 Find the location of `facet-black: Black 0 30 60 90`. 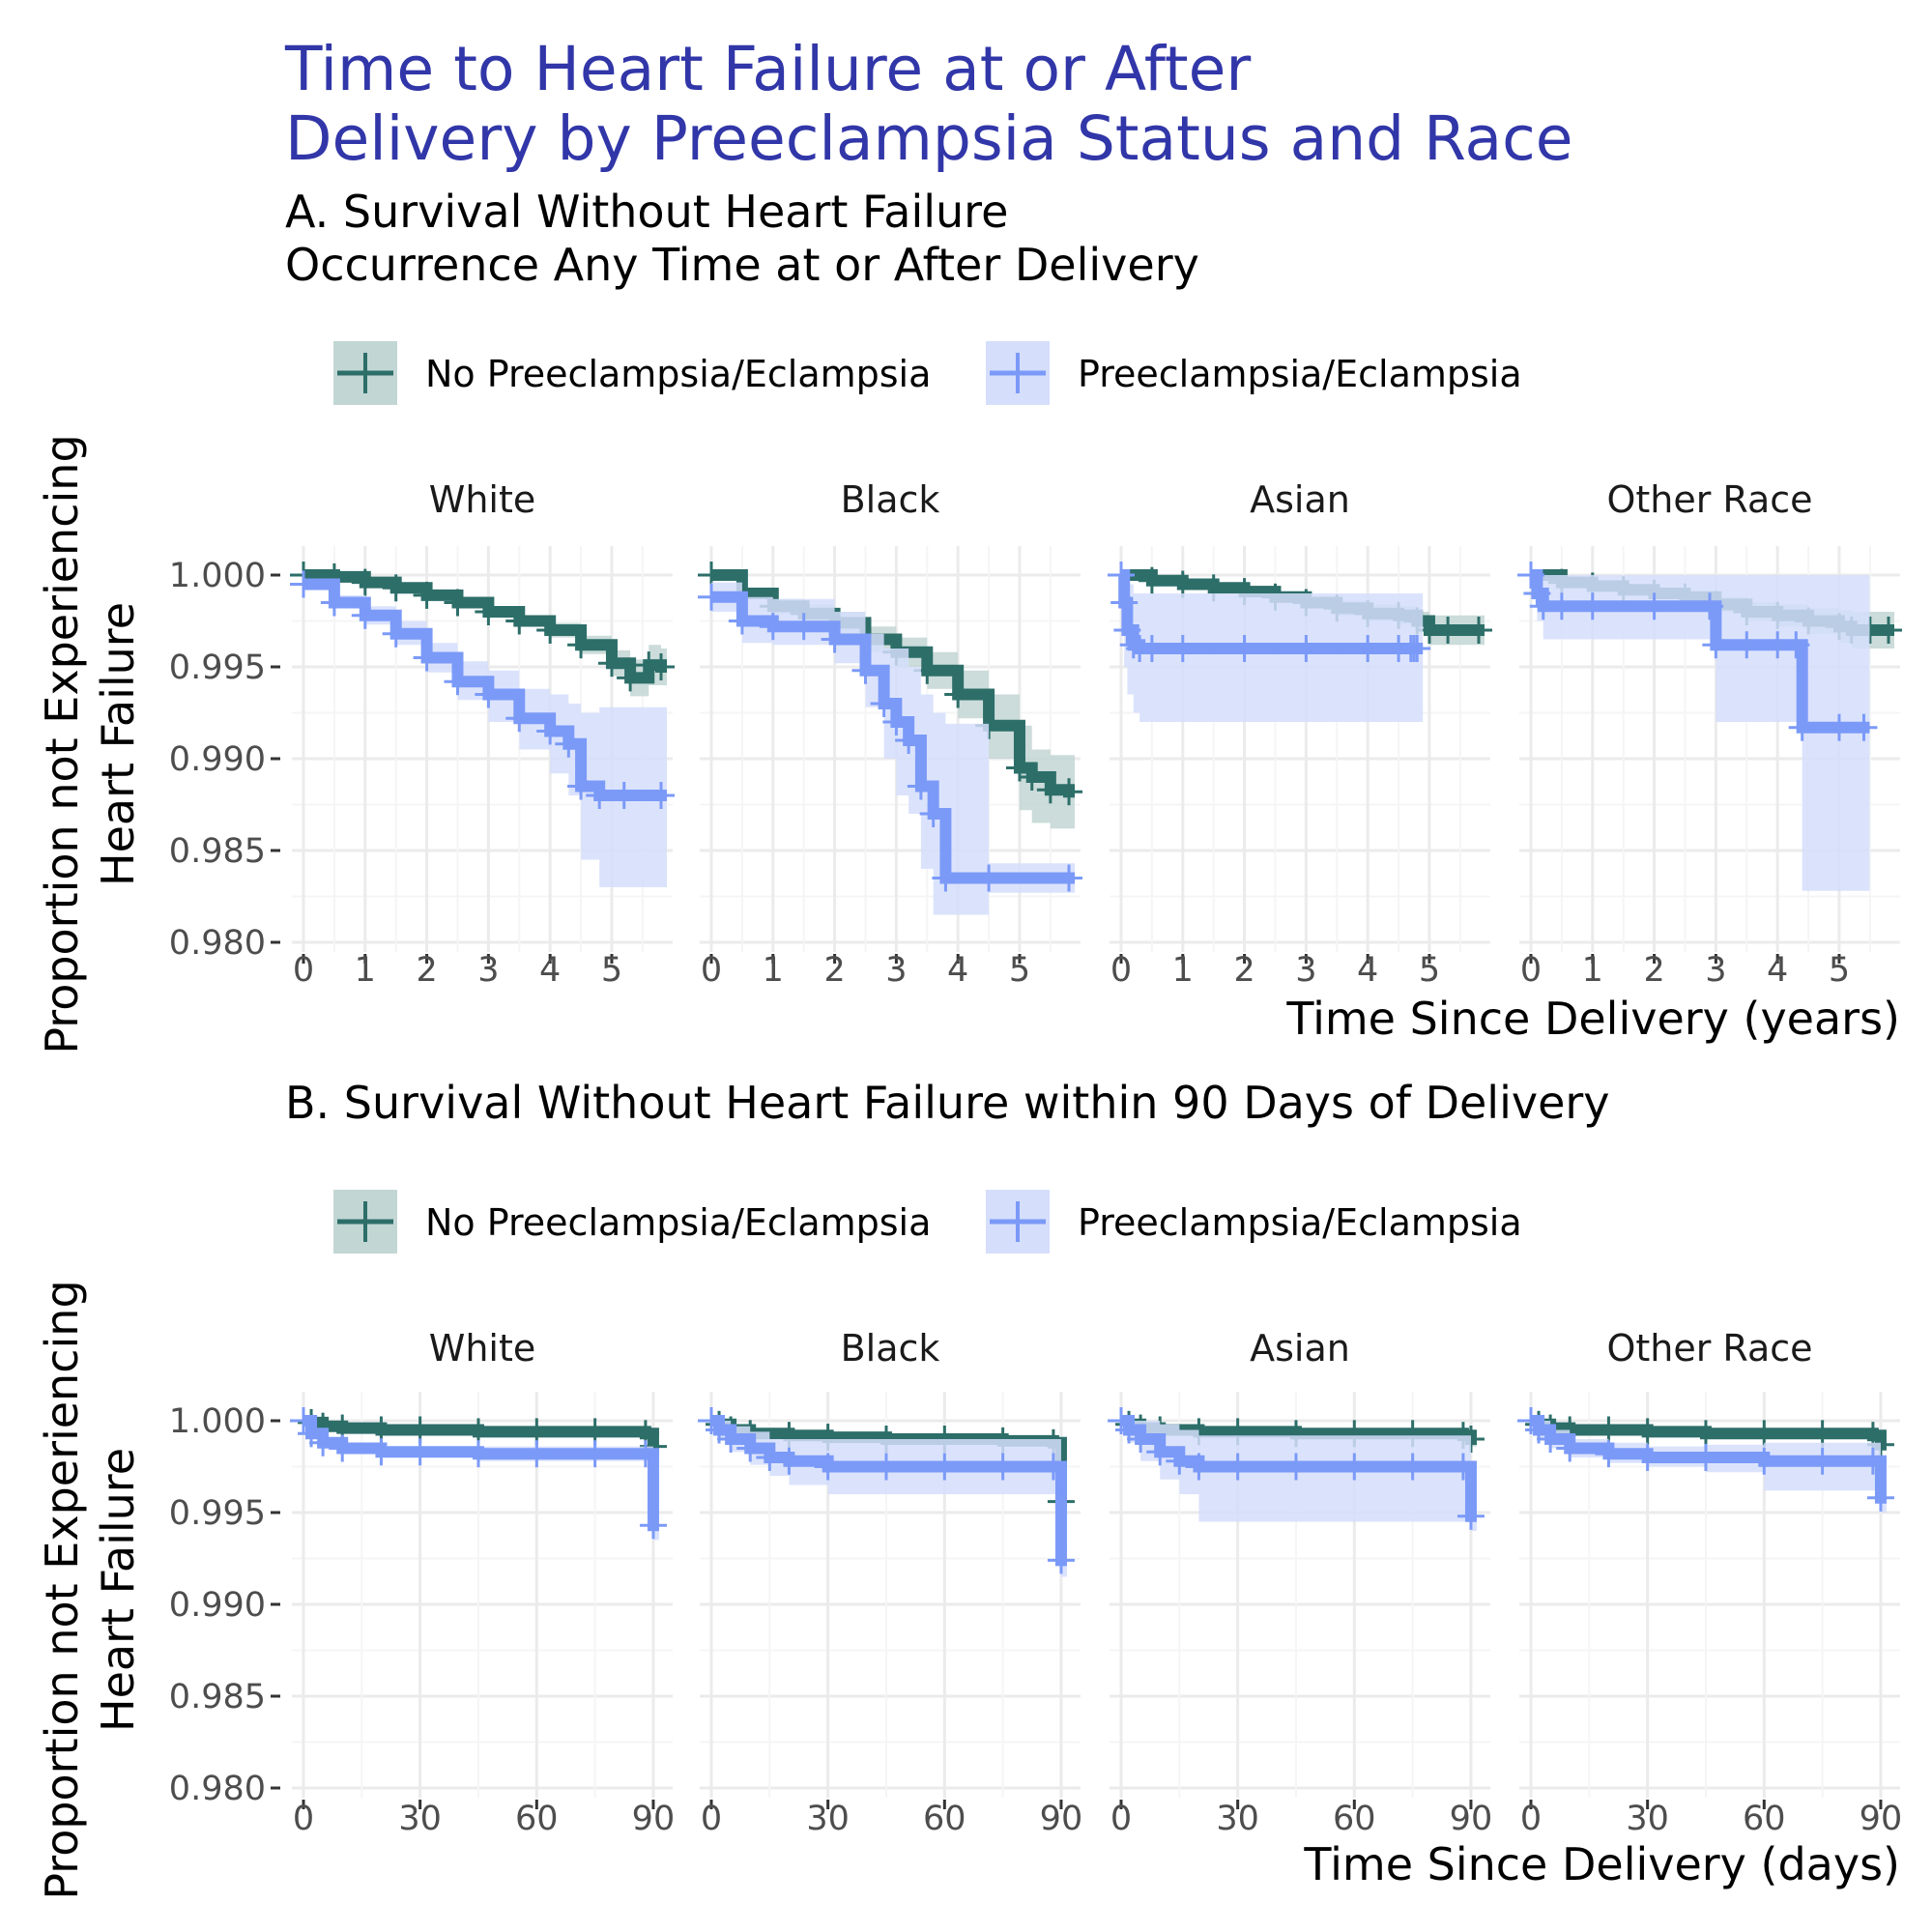

facet-black: Black 0 30 60 90 is located at coordinates (890, 1582).